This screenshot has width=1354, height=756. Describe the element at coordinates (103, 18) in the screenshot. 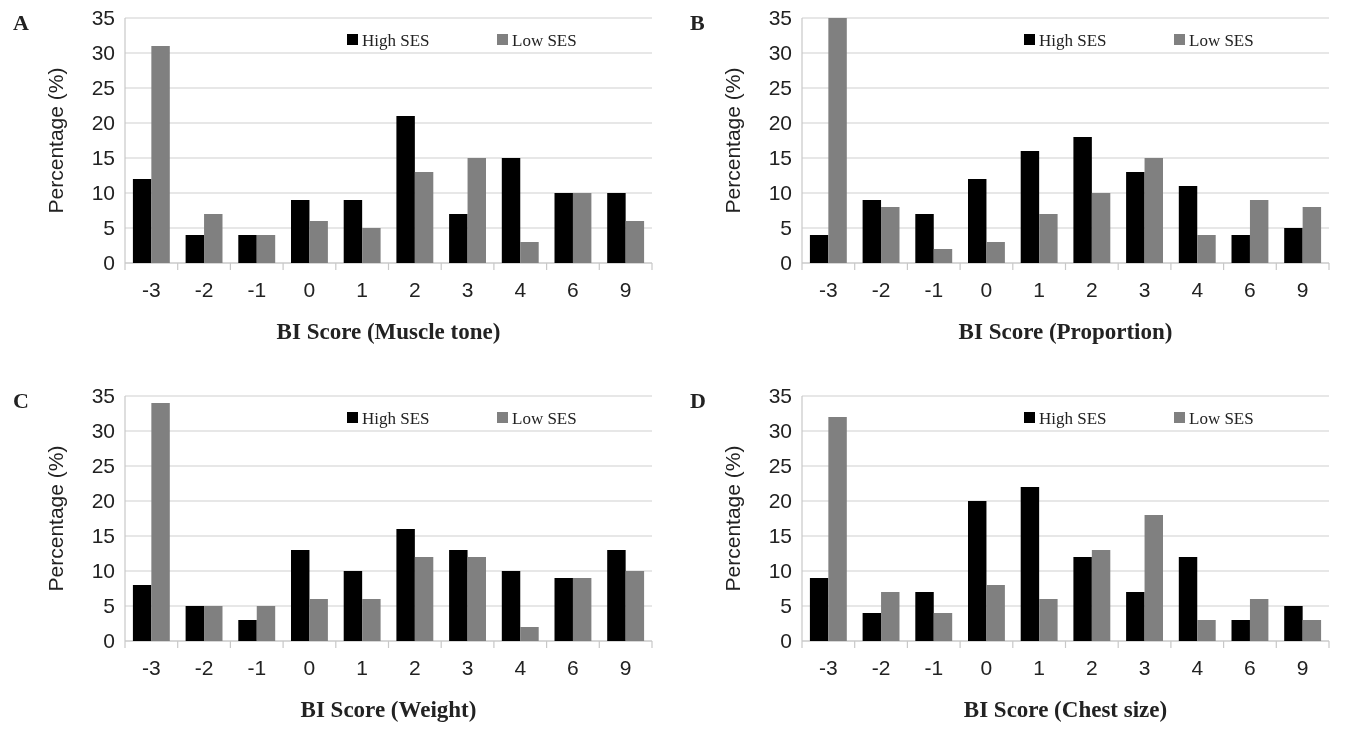

I see `y-tick-label: 35` at that location.